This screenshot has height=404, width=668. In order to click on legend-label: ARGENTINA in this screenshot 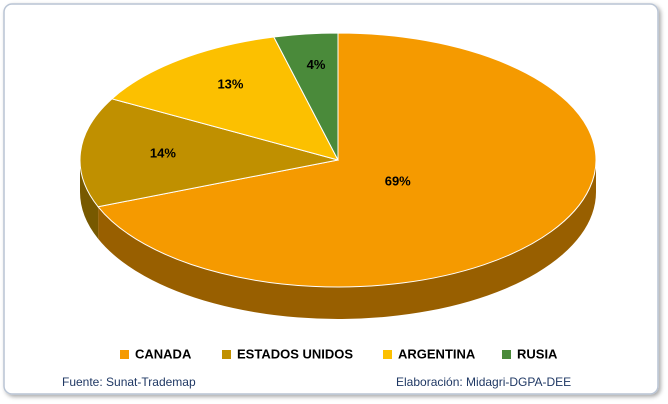, I will do `click(437, 353)`.